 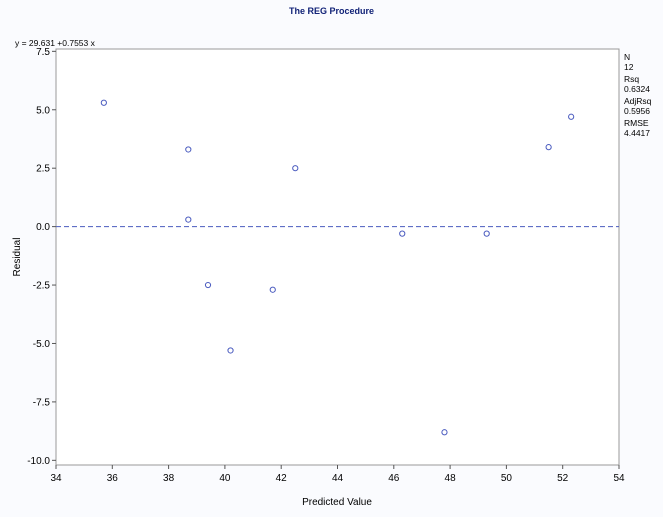 I want to click on stat-value: 12, so click(x=629, y=66).